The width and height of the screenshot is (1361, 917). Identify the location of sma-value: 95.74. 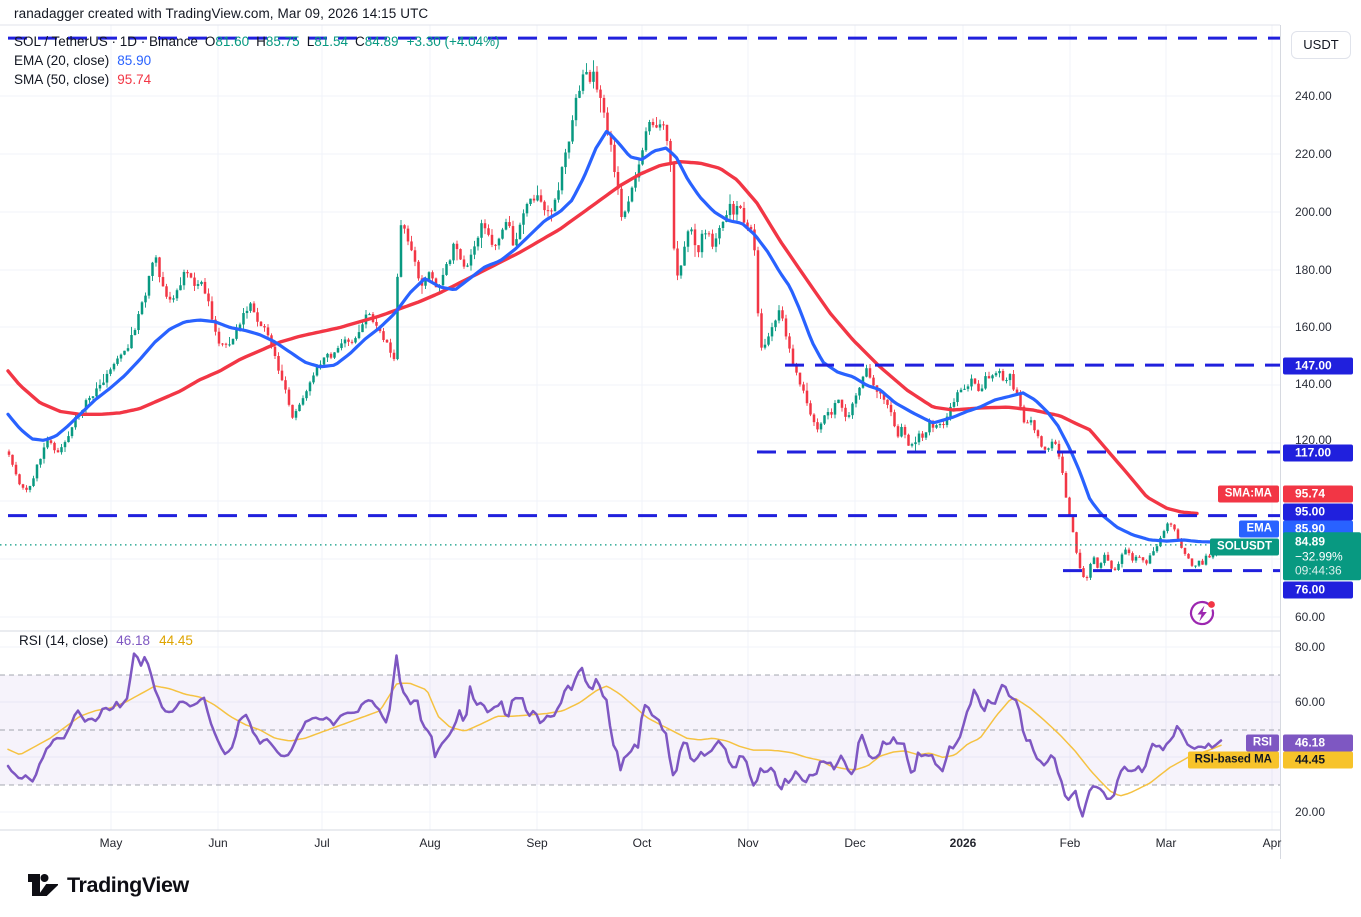
(134, 79).